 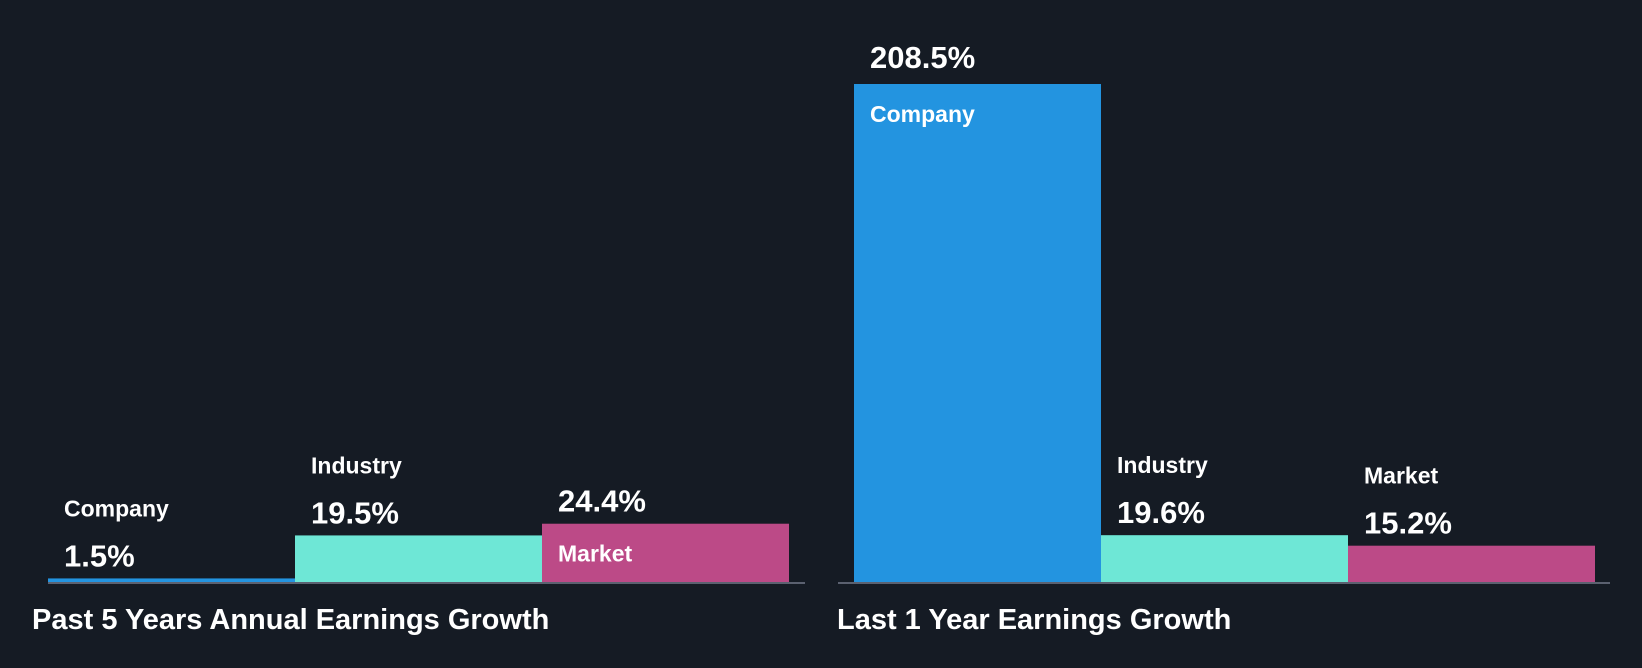 What do you see at coordinates (1161, 512) in the screenshot?
I see `value-label-industry: 19.6%` at bounding box center [1161, 512].